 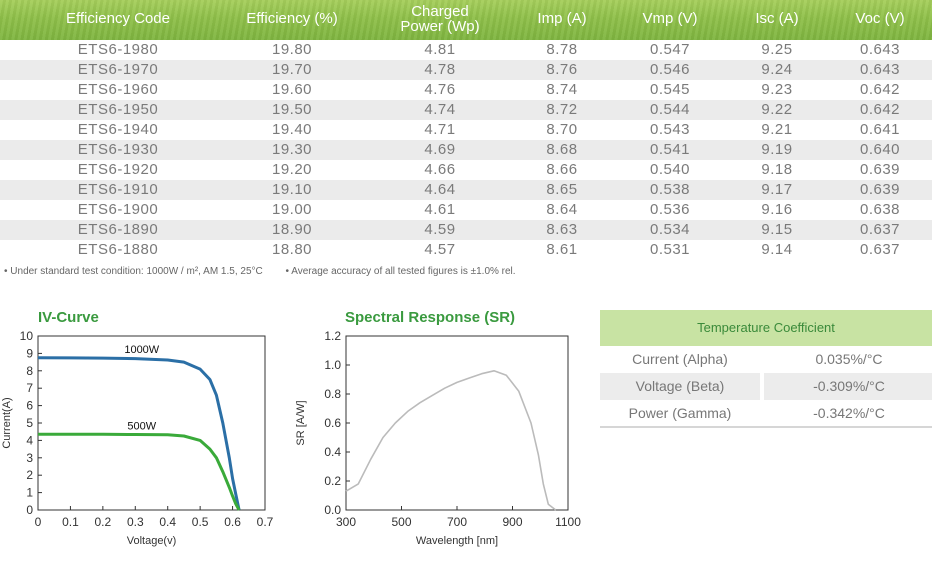 What do you see at coordinates (29, 406) in the screenshot?
I see `y-tick-label: 6` at bounding box center [29, 406].